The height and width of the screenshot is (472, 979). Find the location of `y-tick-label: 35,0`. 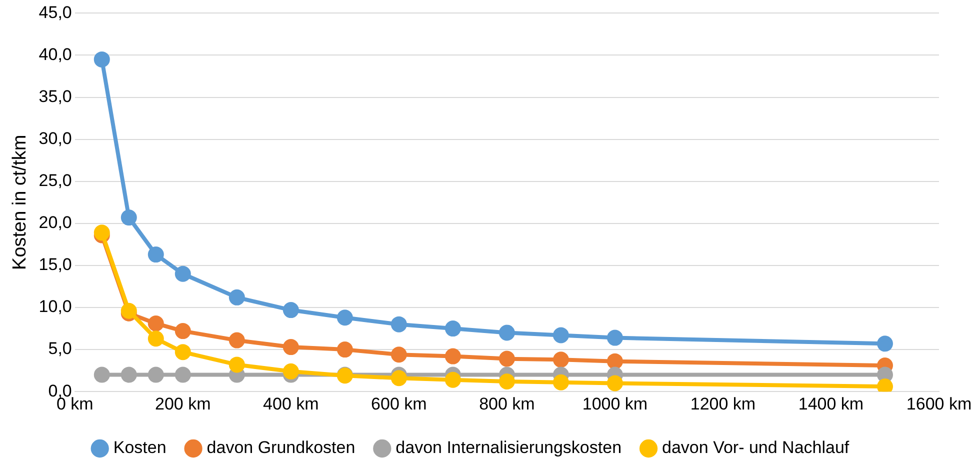

y-tick-label: 35,0 is located at coordinates (55, 96).